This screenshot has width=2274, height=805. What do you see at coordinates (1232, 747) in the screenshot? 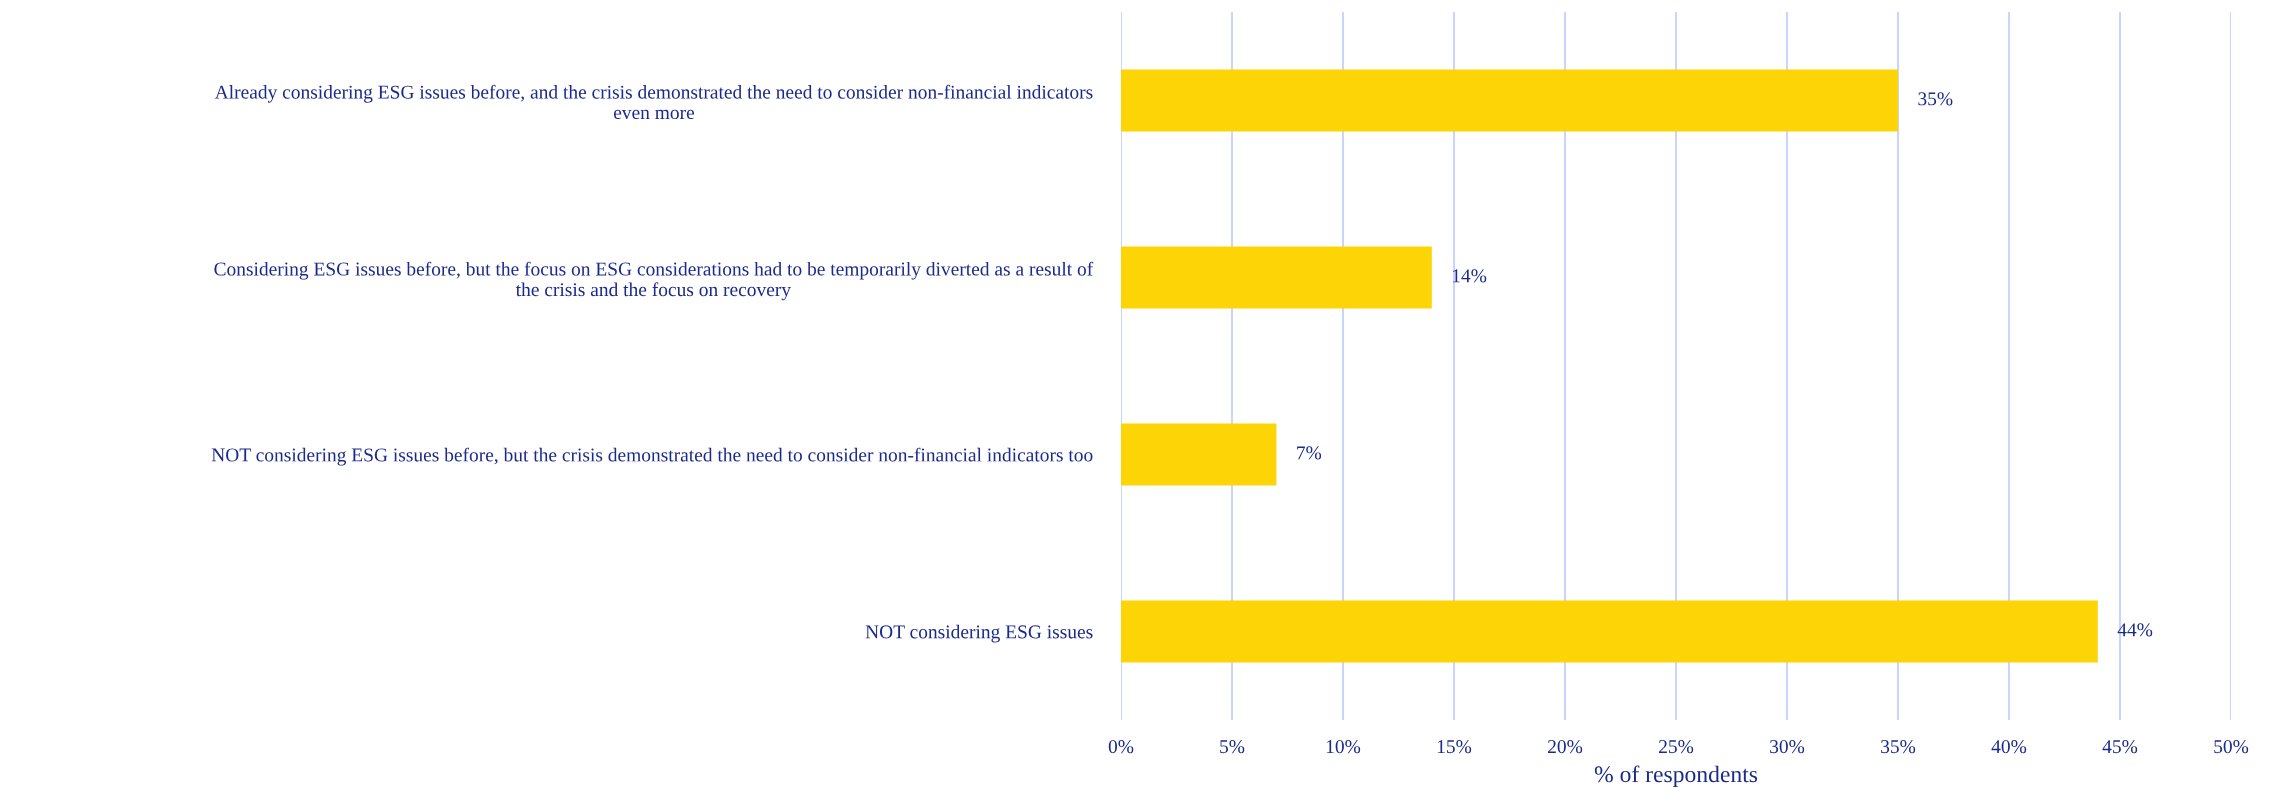
I see `x-tick-label: 5%` at bounding box center [1232, 747].